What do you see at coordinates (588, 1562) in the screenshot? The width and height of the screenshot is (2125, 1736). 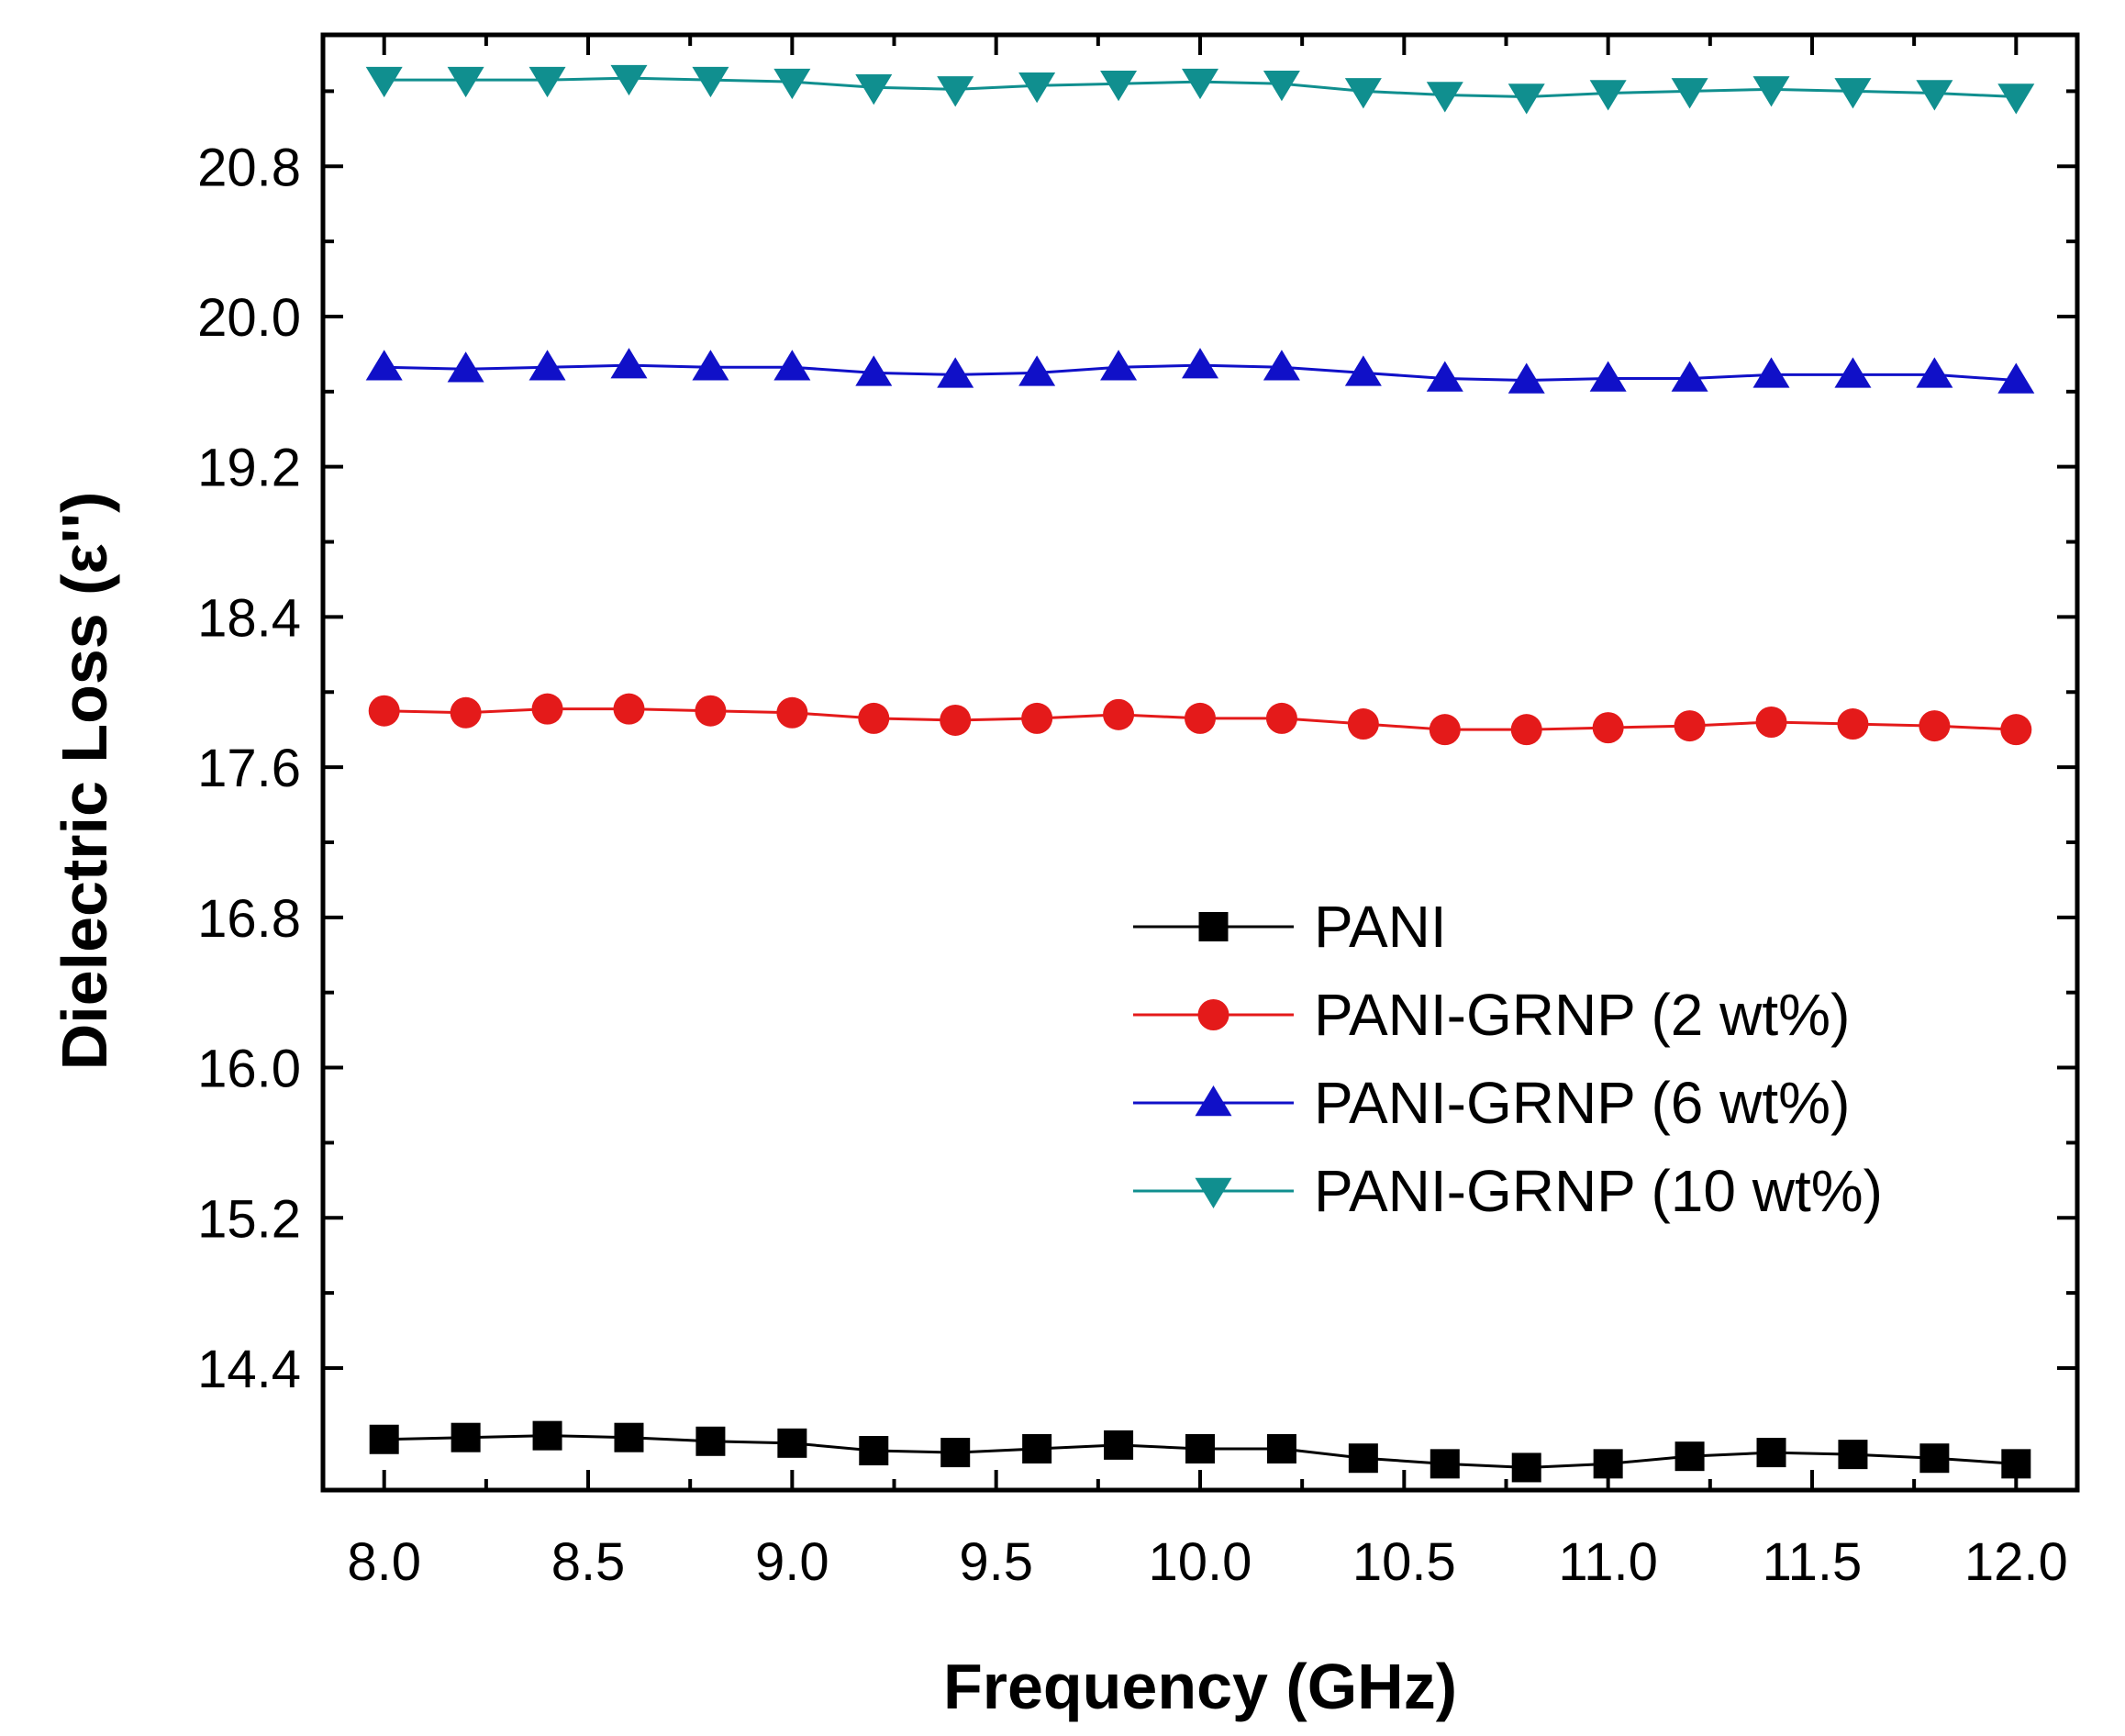 I see `x-tick-label: 8.5` at bounding box center [588, 1562].